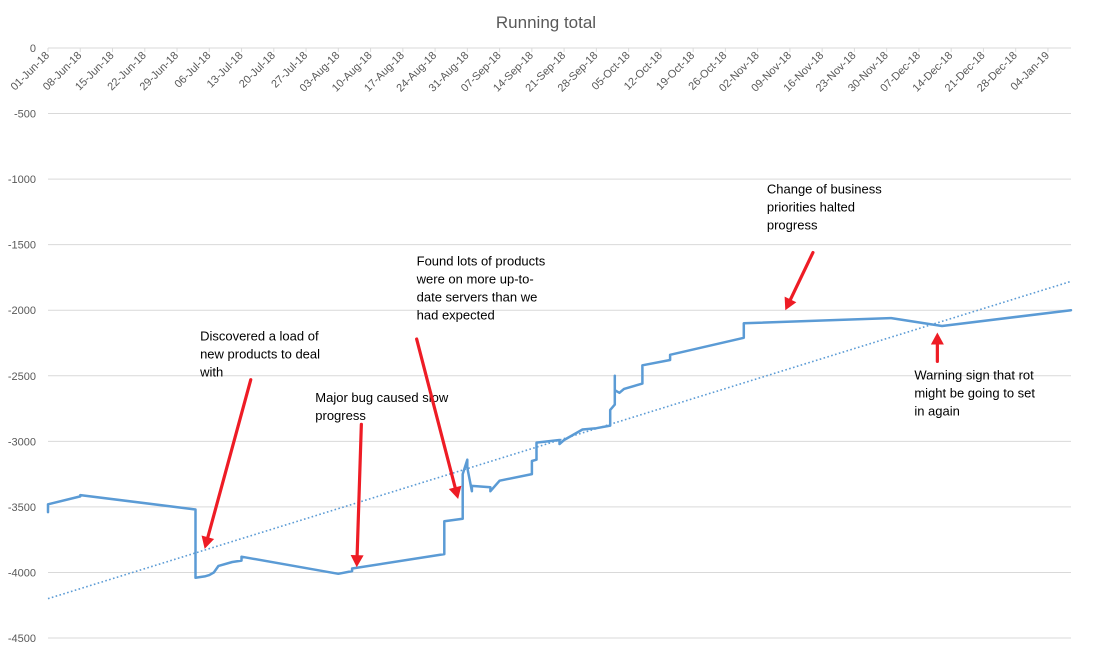  What do you see at coordinates (811, 207) in the screenshot?
I see `annotation-line: priorities halted` at bounding box center [811, 207].